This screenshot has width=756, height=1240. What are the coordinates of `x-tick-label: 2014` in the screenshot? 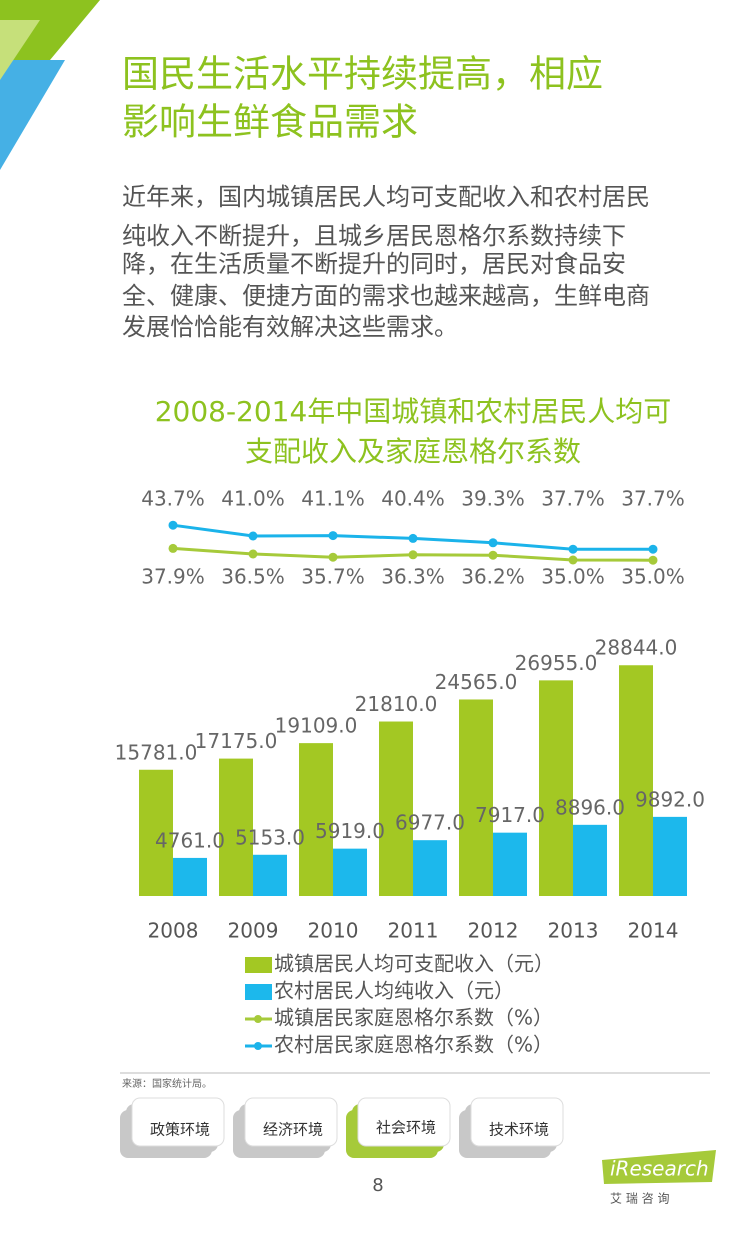 It's located at (653, 931).